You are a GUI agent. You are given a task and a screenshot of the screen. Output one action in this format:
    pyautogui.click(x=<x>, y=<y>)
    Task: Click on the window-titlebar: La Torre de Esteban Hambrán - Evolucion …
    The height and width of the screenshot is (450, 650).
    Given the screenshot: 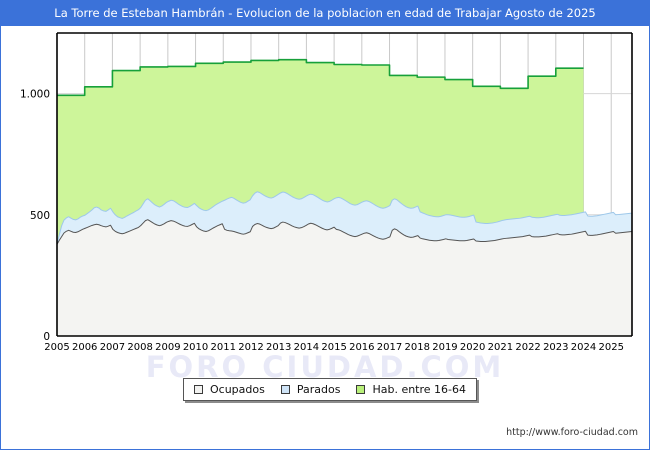 What is the action you would take?
    pyautogui.click(x=325, y=13)
    